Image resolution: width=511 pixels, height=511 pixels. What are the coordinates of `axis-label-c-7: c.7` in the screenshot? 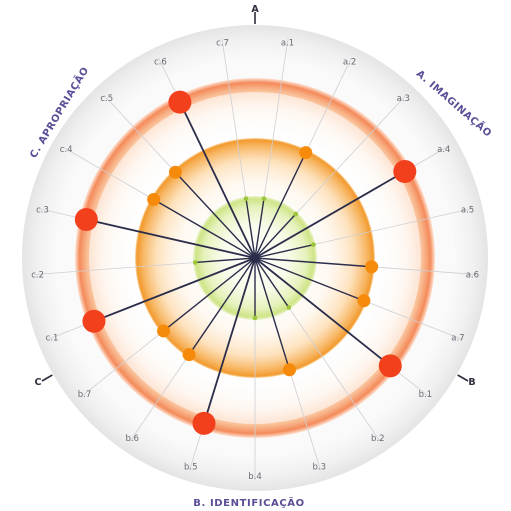 It's located at (222, 43).